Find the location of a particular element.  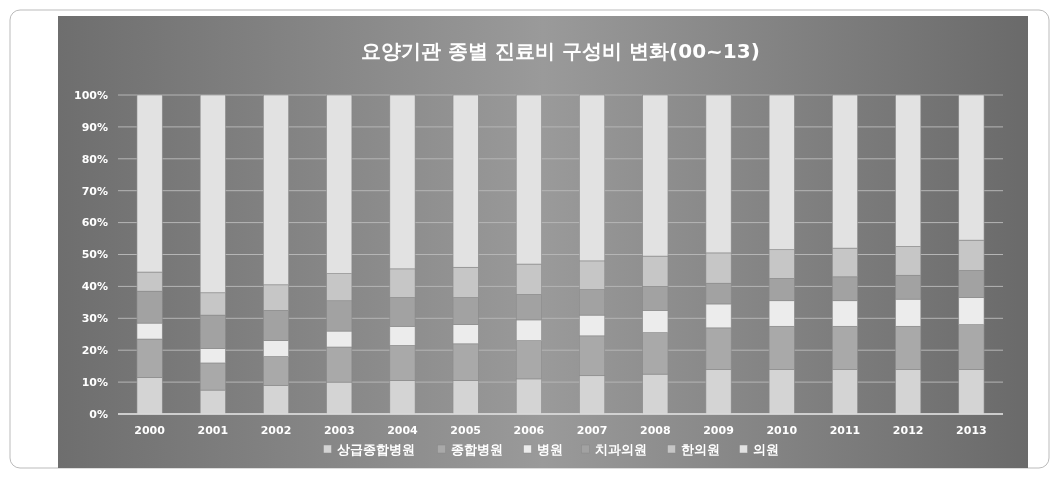

y-tick-label: 20% is located at coordinates (94, 351).